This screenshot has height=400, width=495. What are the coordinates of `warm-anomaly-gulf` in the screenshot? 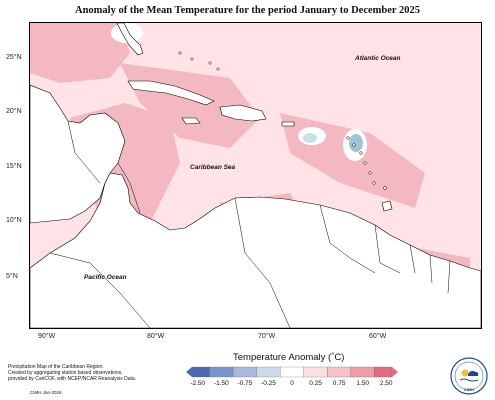 It's located at (80, 53).